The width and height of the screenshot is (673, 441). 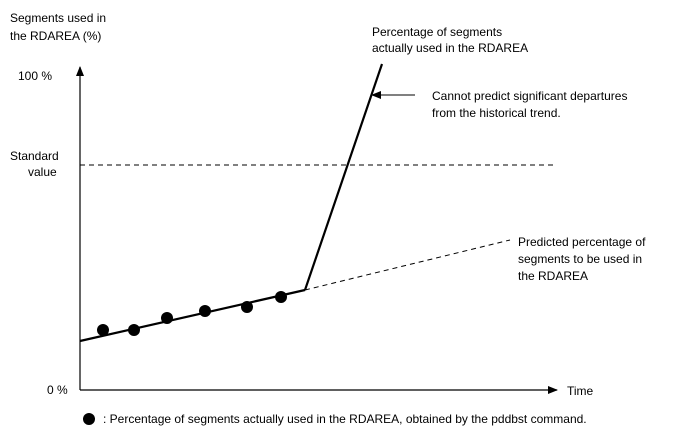 I want to click on x-axis-title: Time, so click(x=580, y=391).